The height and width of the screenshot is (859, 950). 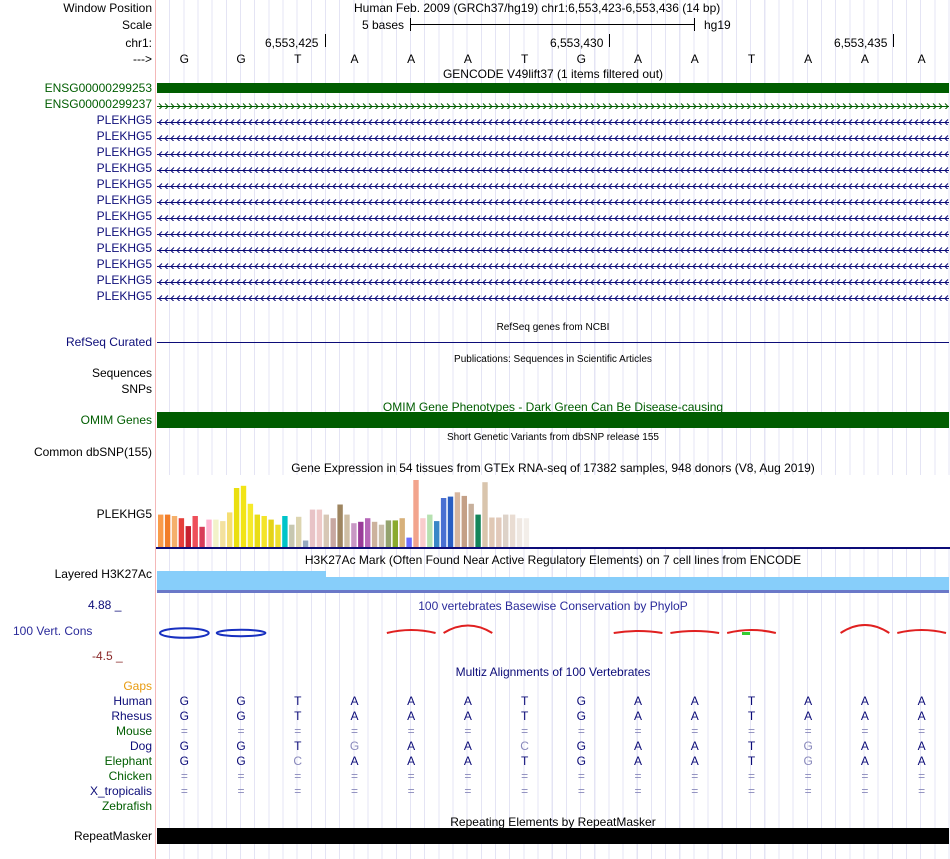 I want to click on omim-track-label: OMIM Genes, so click(x=116, y=420).